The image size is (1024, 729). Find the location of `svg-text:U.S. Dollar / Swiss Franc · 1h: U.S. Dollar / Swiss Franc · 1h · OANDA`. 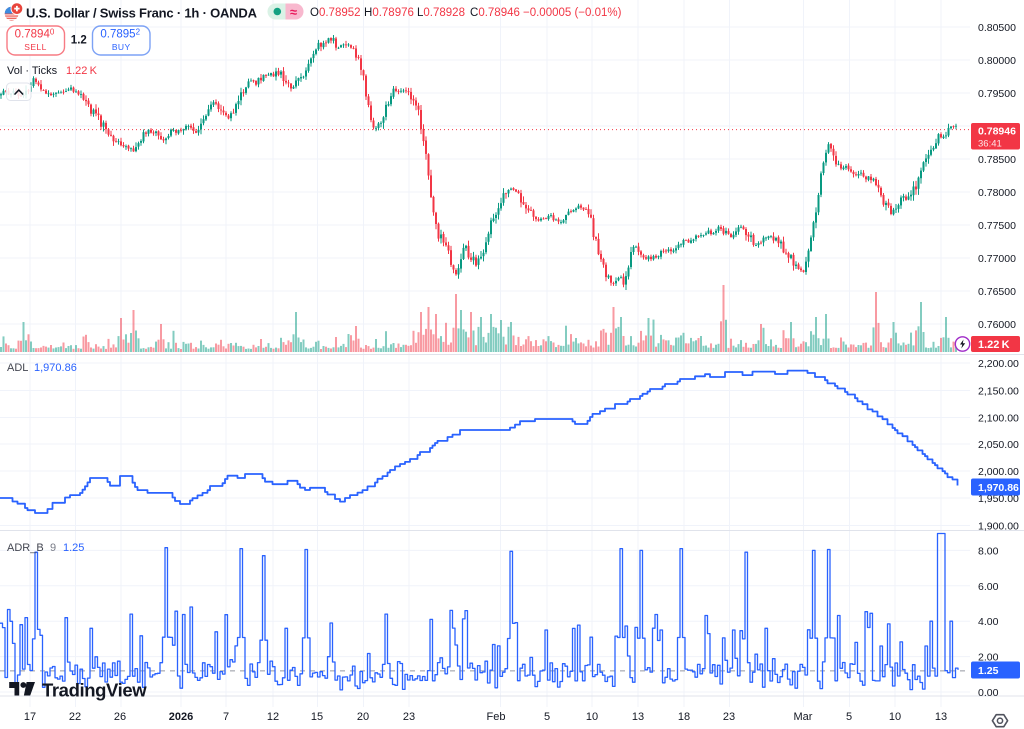

svg-text:U.S. Dollar / Swiss Franc · 1h: U.S. Dollar / Swiss Franc · 1h · OANDA is located at coordinates (142, 13).